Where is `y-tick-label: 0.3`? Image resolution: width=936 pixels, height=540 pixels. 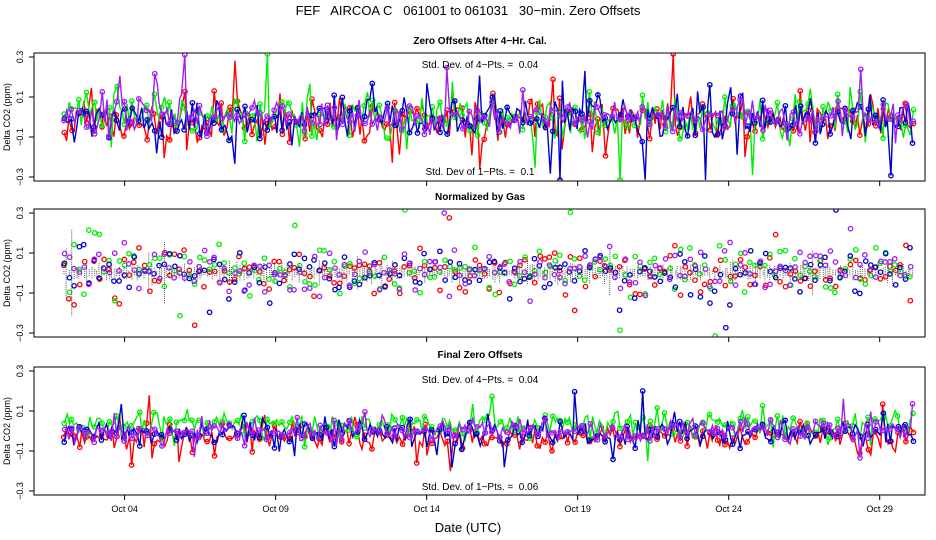
y-tick-label: 0.3 is located at coordinates (20, 213).